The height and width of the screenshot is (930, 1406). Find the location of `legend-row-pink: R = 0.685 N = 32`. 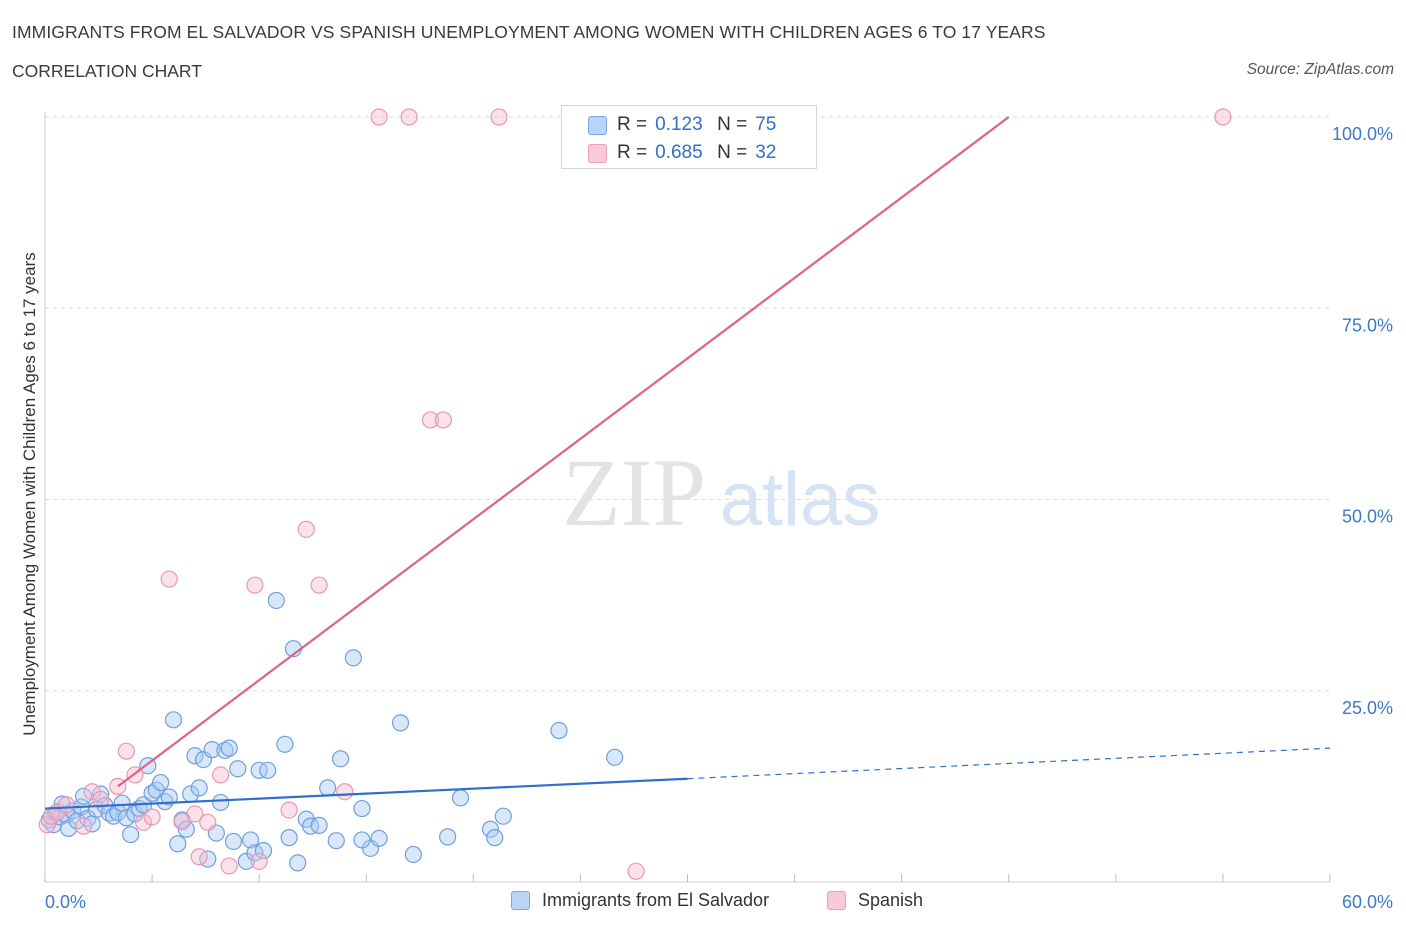

legend-row-pink: R = 0.685 N = 32 is located at coordinates (682, 153).